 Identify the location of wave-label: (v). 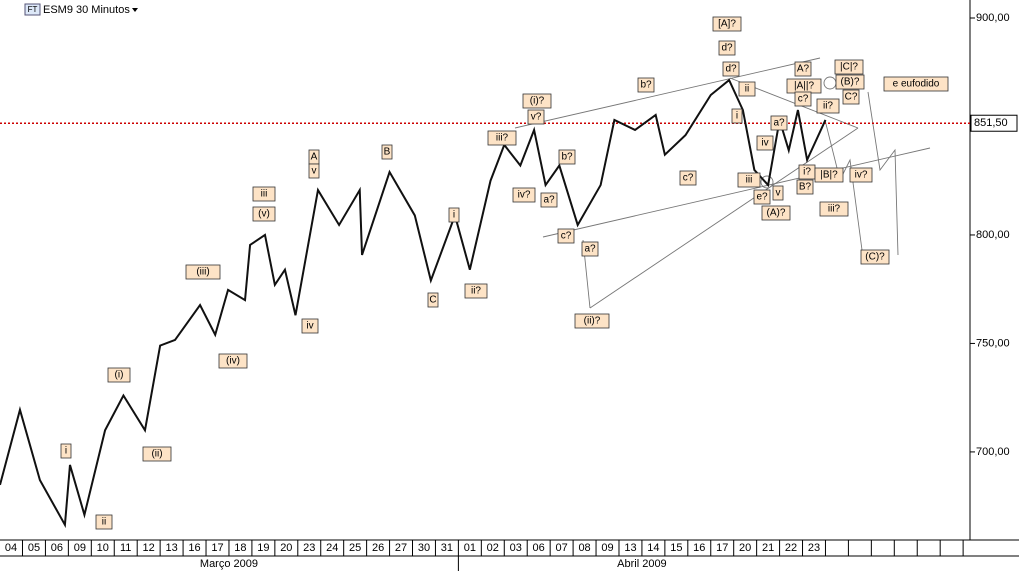
(264, 214).